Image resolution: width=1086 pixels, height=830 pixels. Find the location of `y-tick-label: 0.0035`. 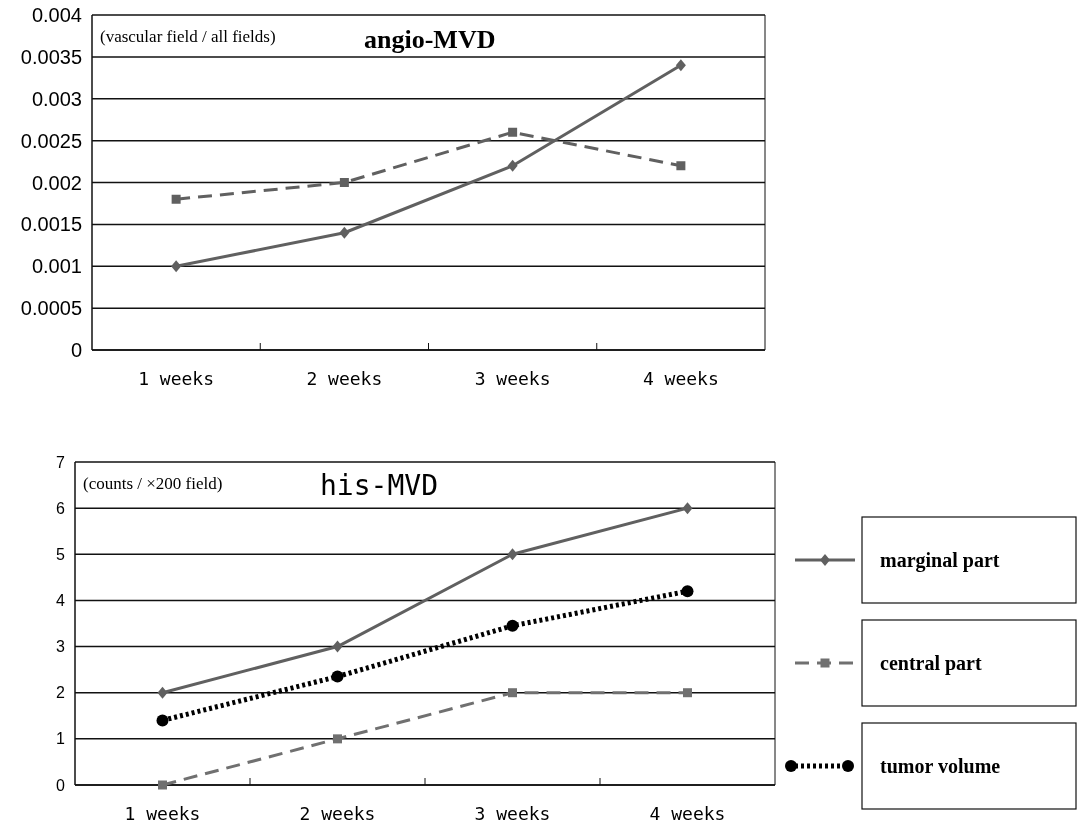

y-tick-label: 0.0035 is located at coordinates (51, 56).